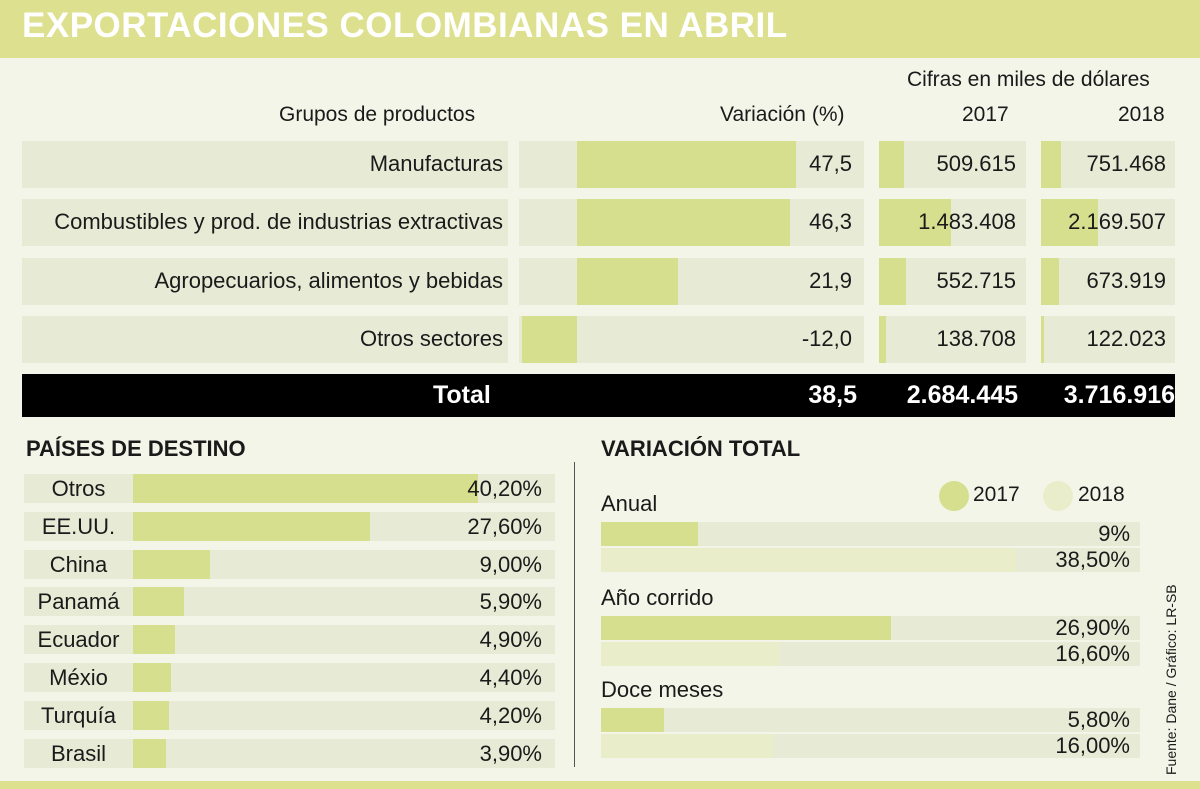 This screenshot has height=789, width=1200. What do you see at coordinates (830, 163) in the screenshot?
I see `row-variation-value: 47,5` at bounding box center [830, 163].